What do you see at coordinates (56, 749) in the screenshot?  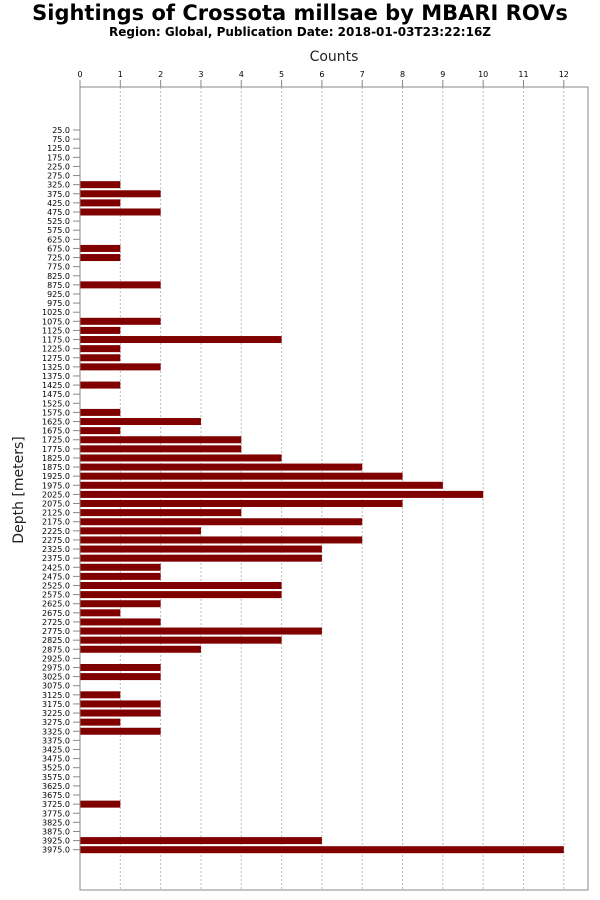 I see `y-tick-label: 3425.0` at bounding box center [56, 749].